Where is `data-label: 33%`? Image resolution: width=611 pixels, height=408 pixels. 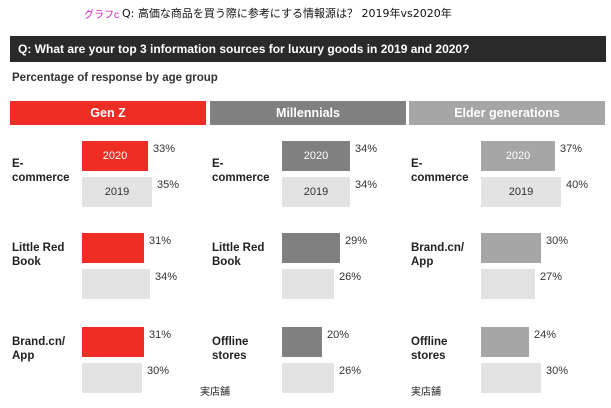
data-label: 33% is located at coordinates (164, 149).